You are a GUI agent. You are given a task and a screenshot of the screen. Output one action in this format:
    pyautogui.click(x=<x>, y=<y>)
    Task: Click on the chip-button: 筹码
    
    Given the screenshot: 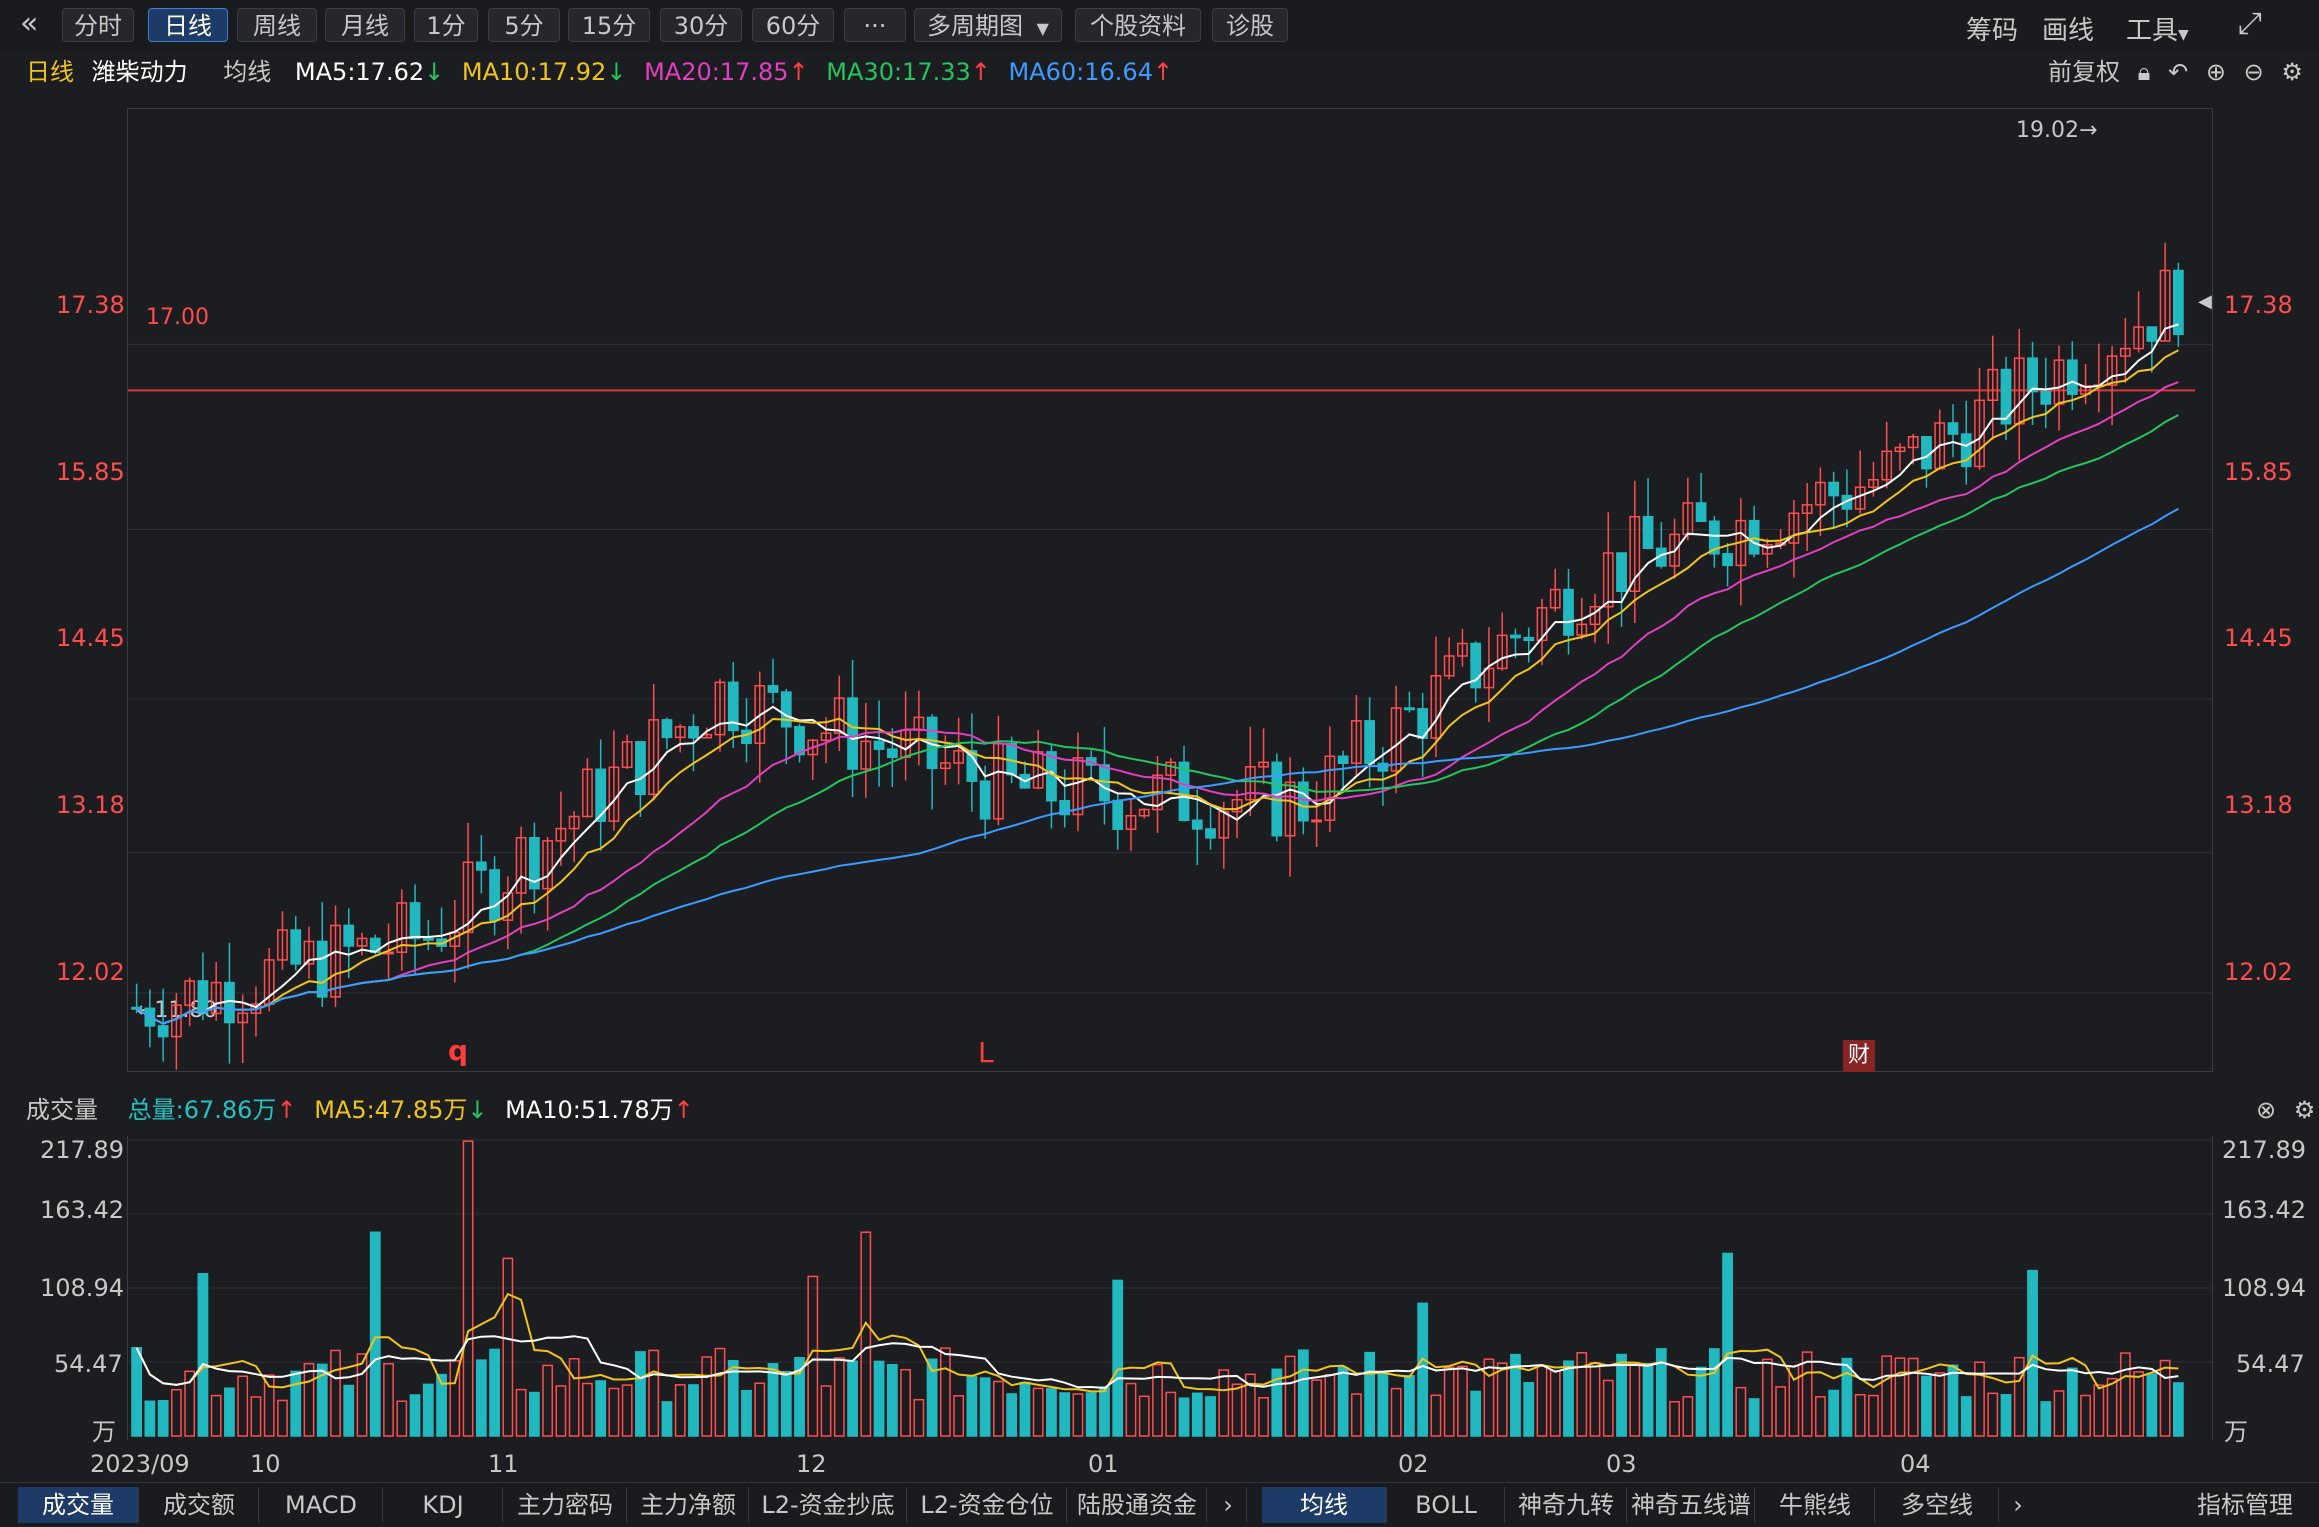 What is the action you would take?
    pyautogui.click(x=1992, y=31)
    